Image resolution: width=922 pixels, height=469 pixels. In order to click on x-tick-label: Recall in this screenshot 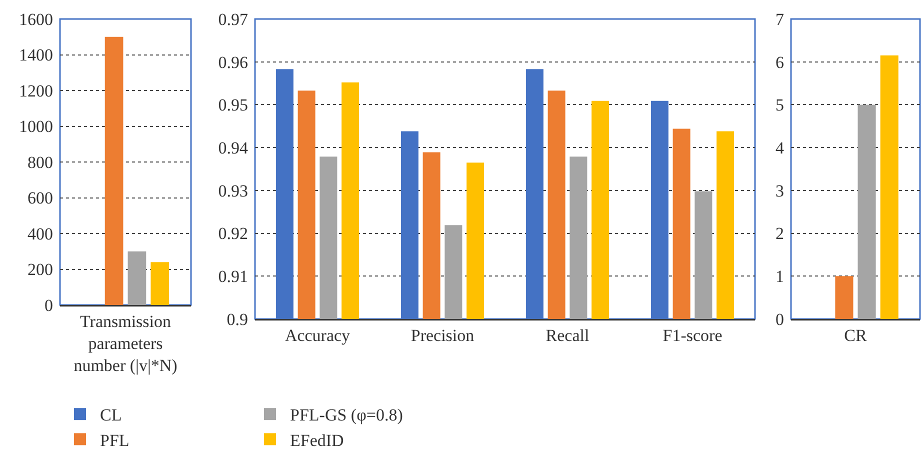, I will do `click(568, 335)`.